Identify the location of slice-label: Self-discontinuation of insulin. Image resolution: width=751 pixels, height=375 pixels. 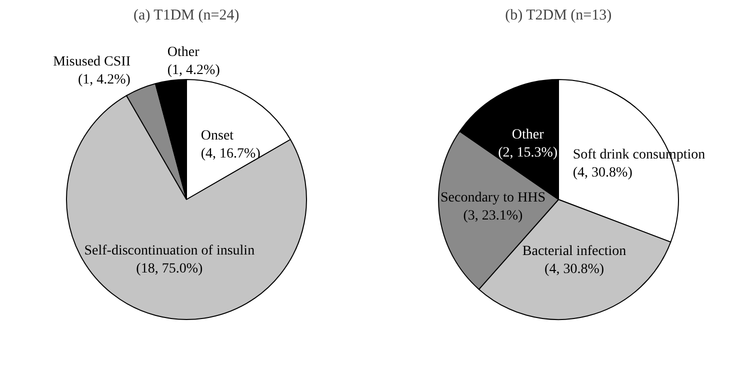
(169, 251).